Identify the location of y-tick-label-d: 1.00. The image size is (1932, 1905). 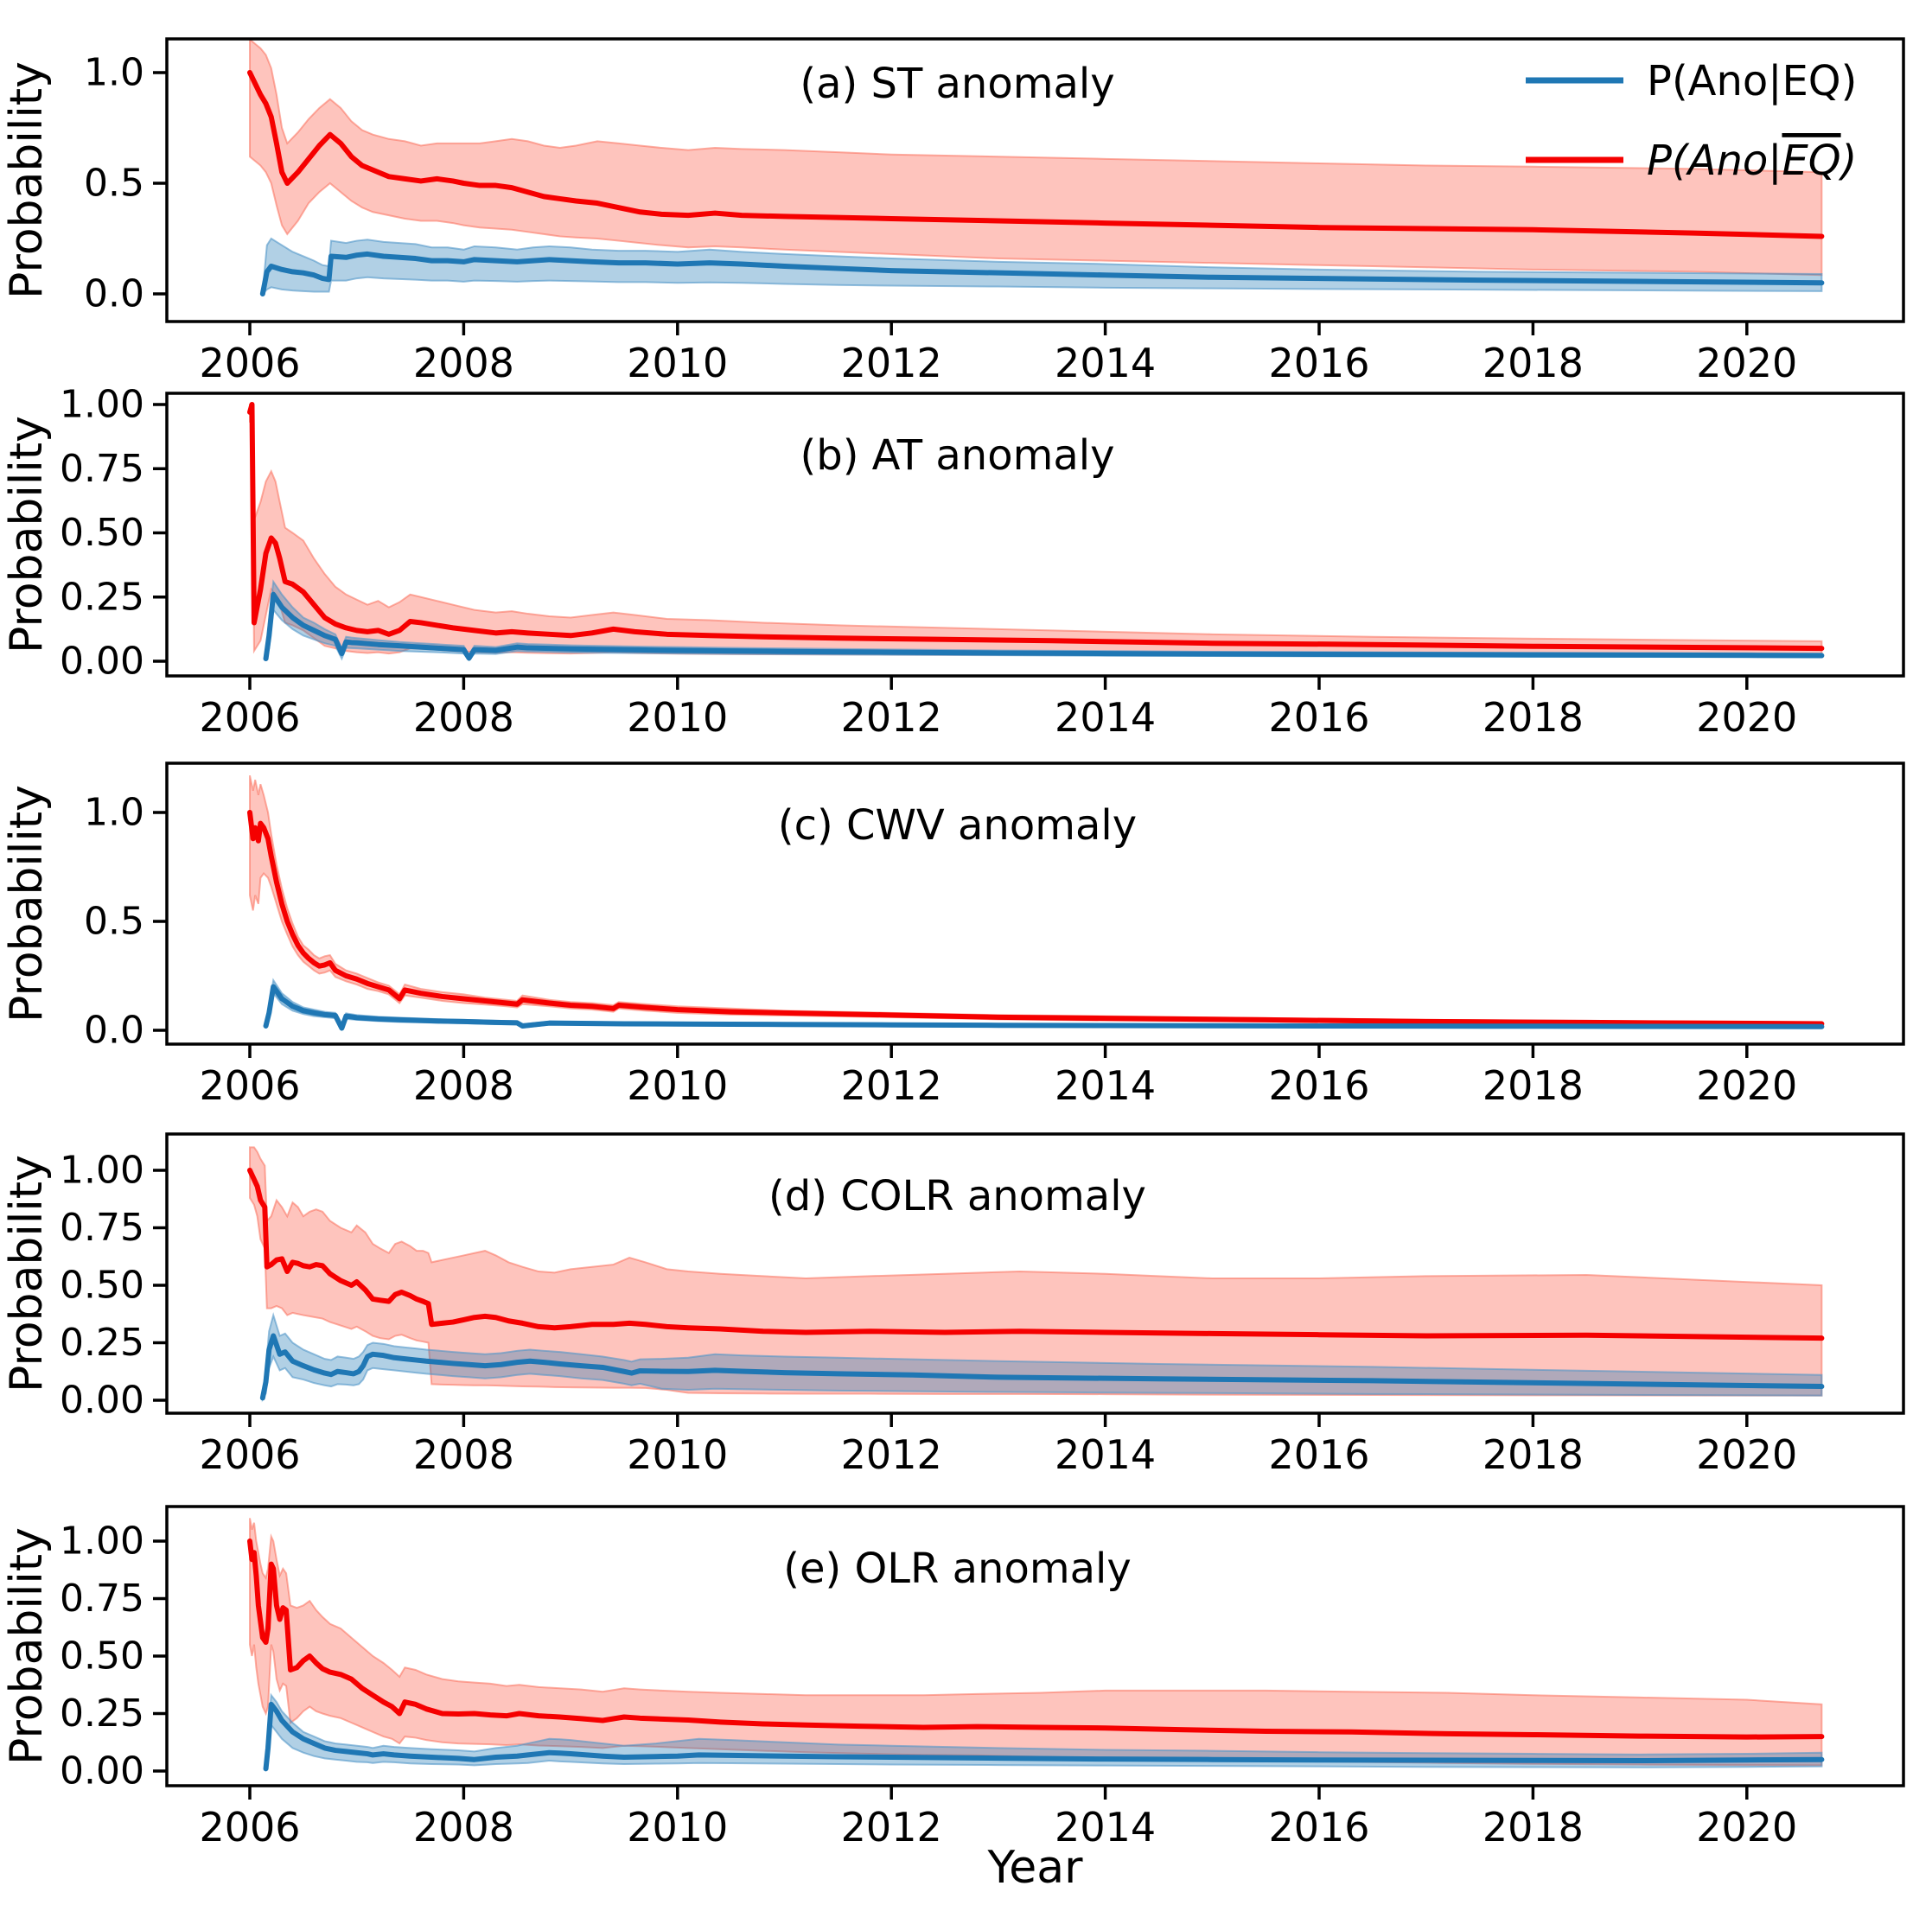
(102, 1171).